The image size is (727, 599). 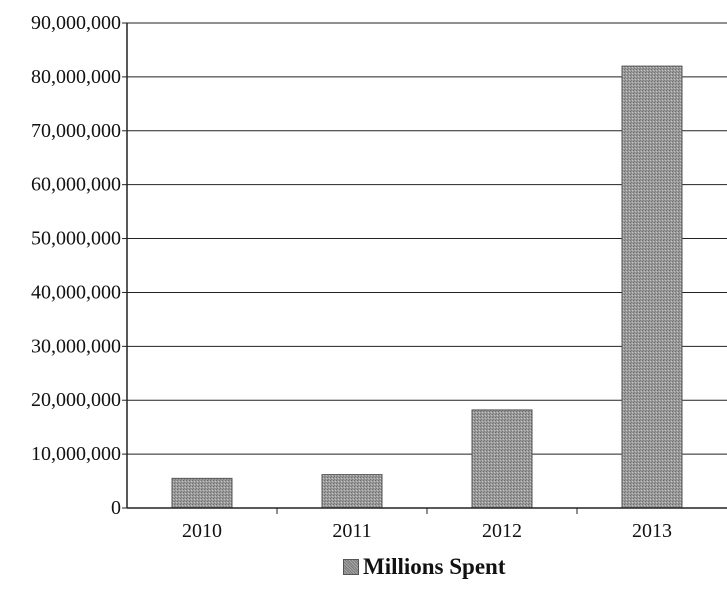 What do you see at coordinates (502, 531) in the screenshot?
I see `x-tick-label: 2012` at bounding box center [502, 531].